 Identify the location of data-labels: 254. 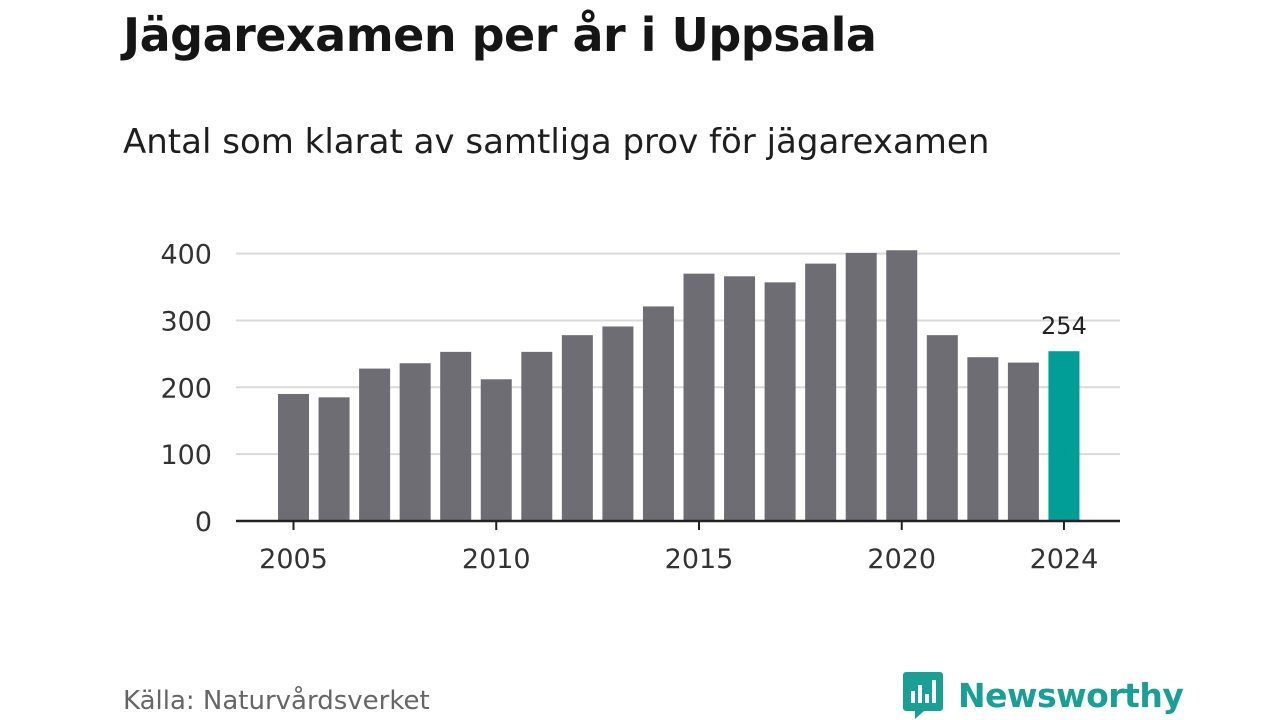
(1064, 326).